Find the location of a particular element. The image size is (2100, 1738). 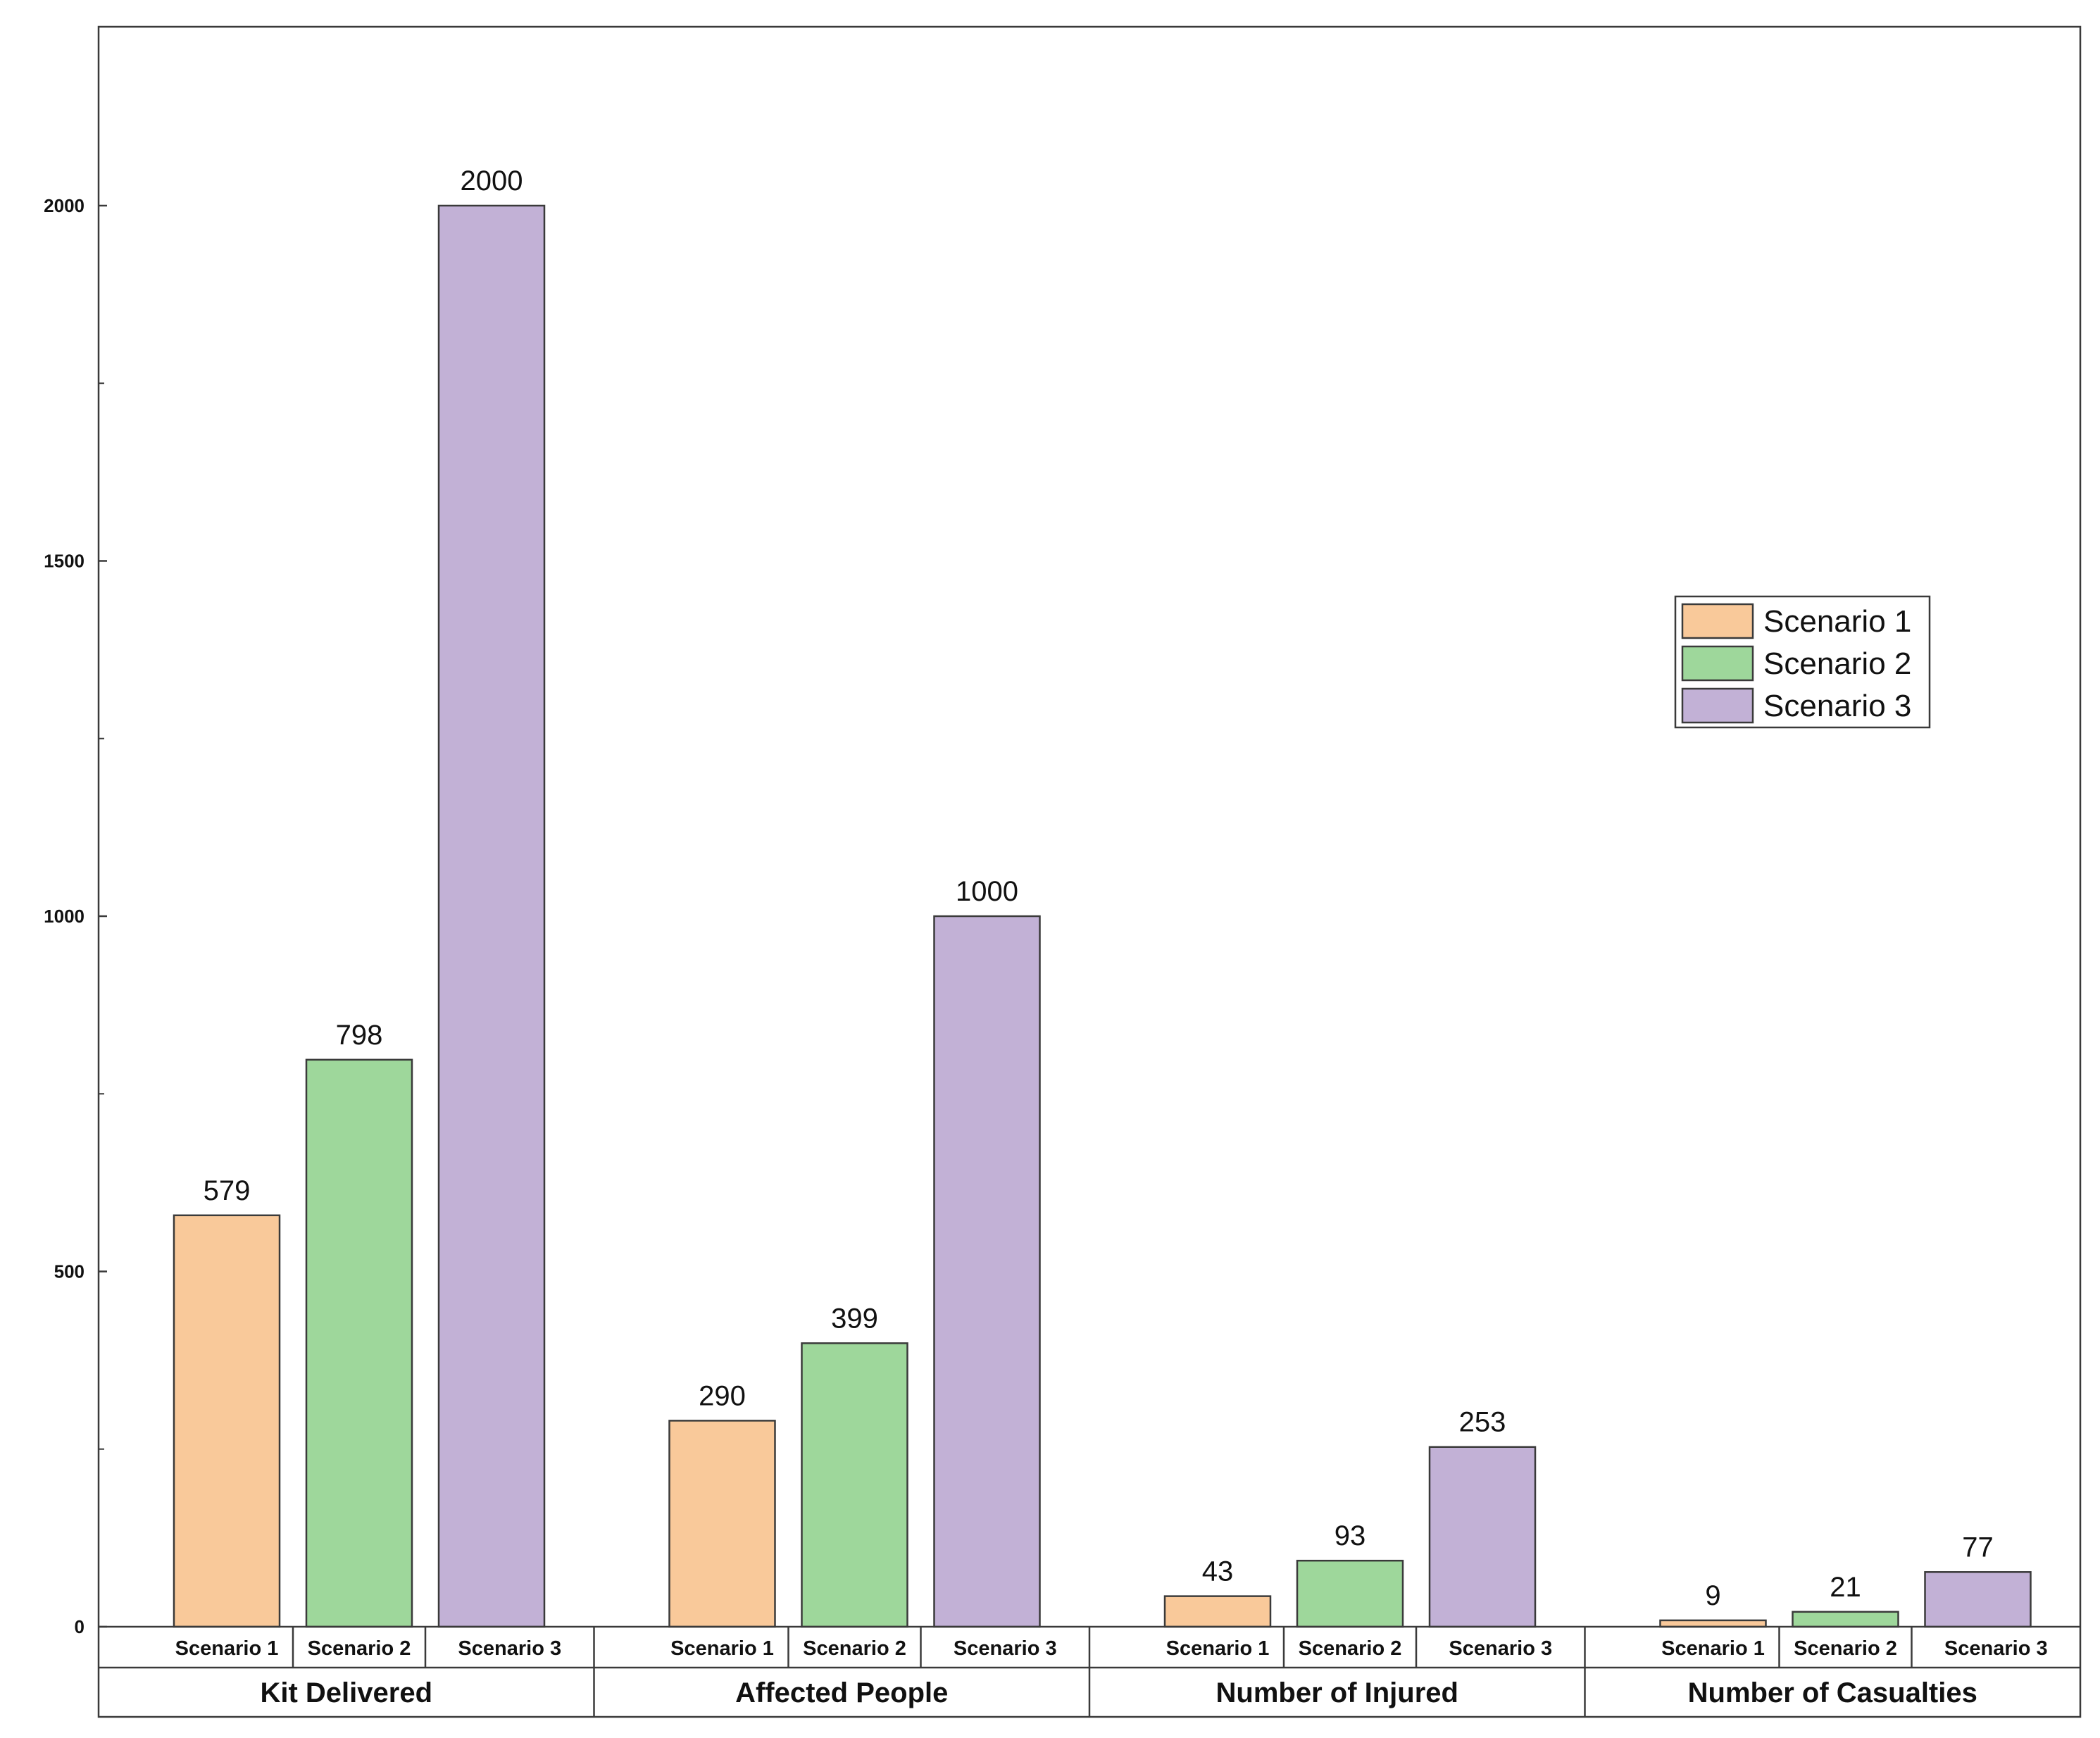

data-label-affected-people-scenario-2: 399 is located at coordinates (854, 1318).